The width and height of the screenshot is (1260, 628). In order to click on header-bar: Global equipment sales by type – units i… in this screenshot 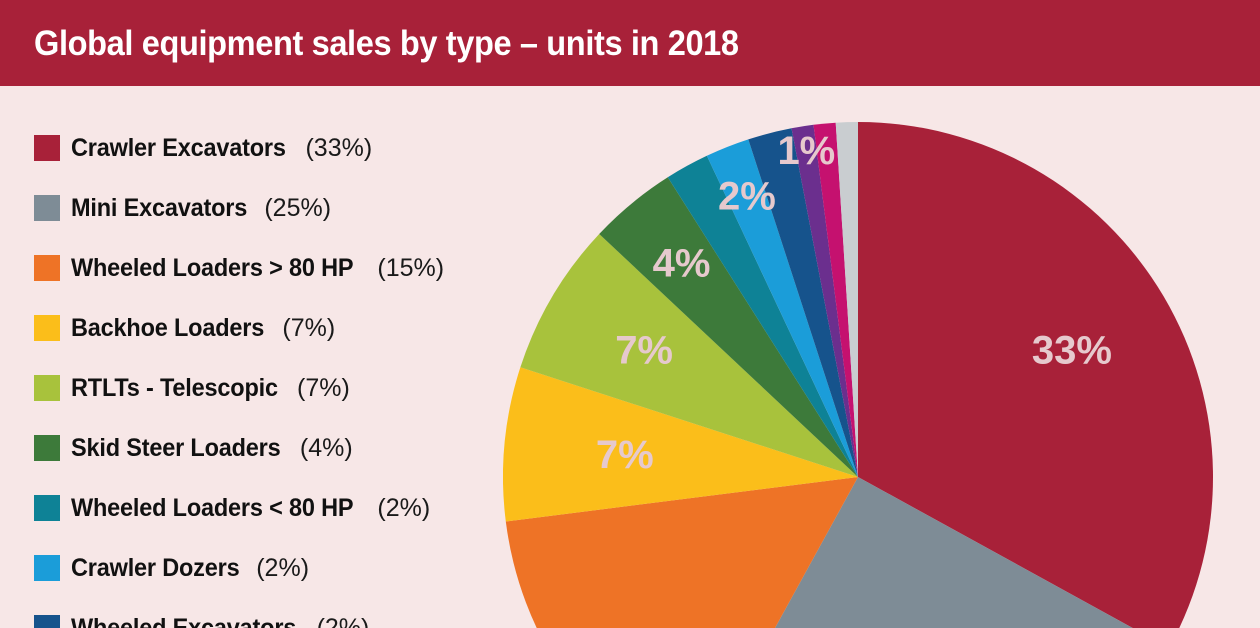, I will do `click(630, 43)`.